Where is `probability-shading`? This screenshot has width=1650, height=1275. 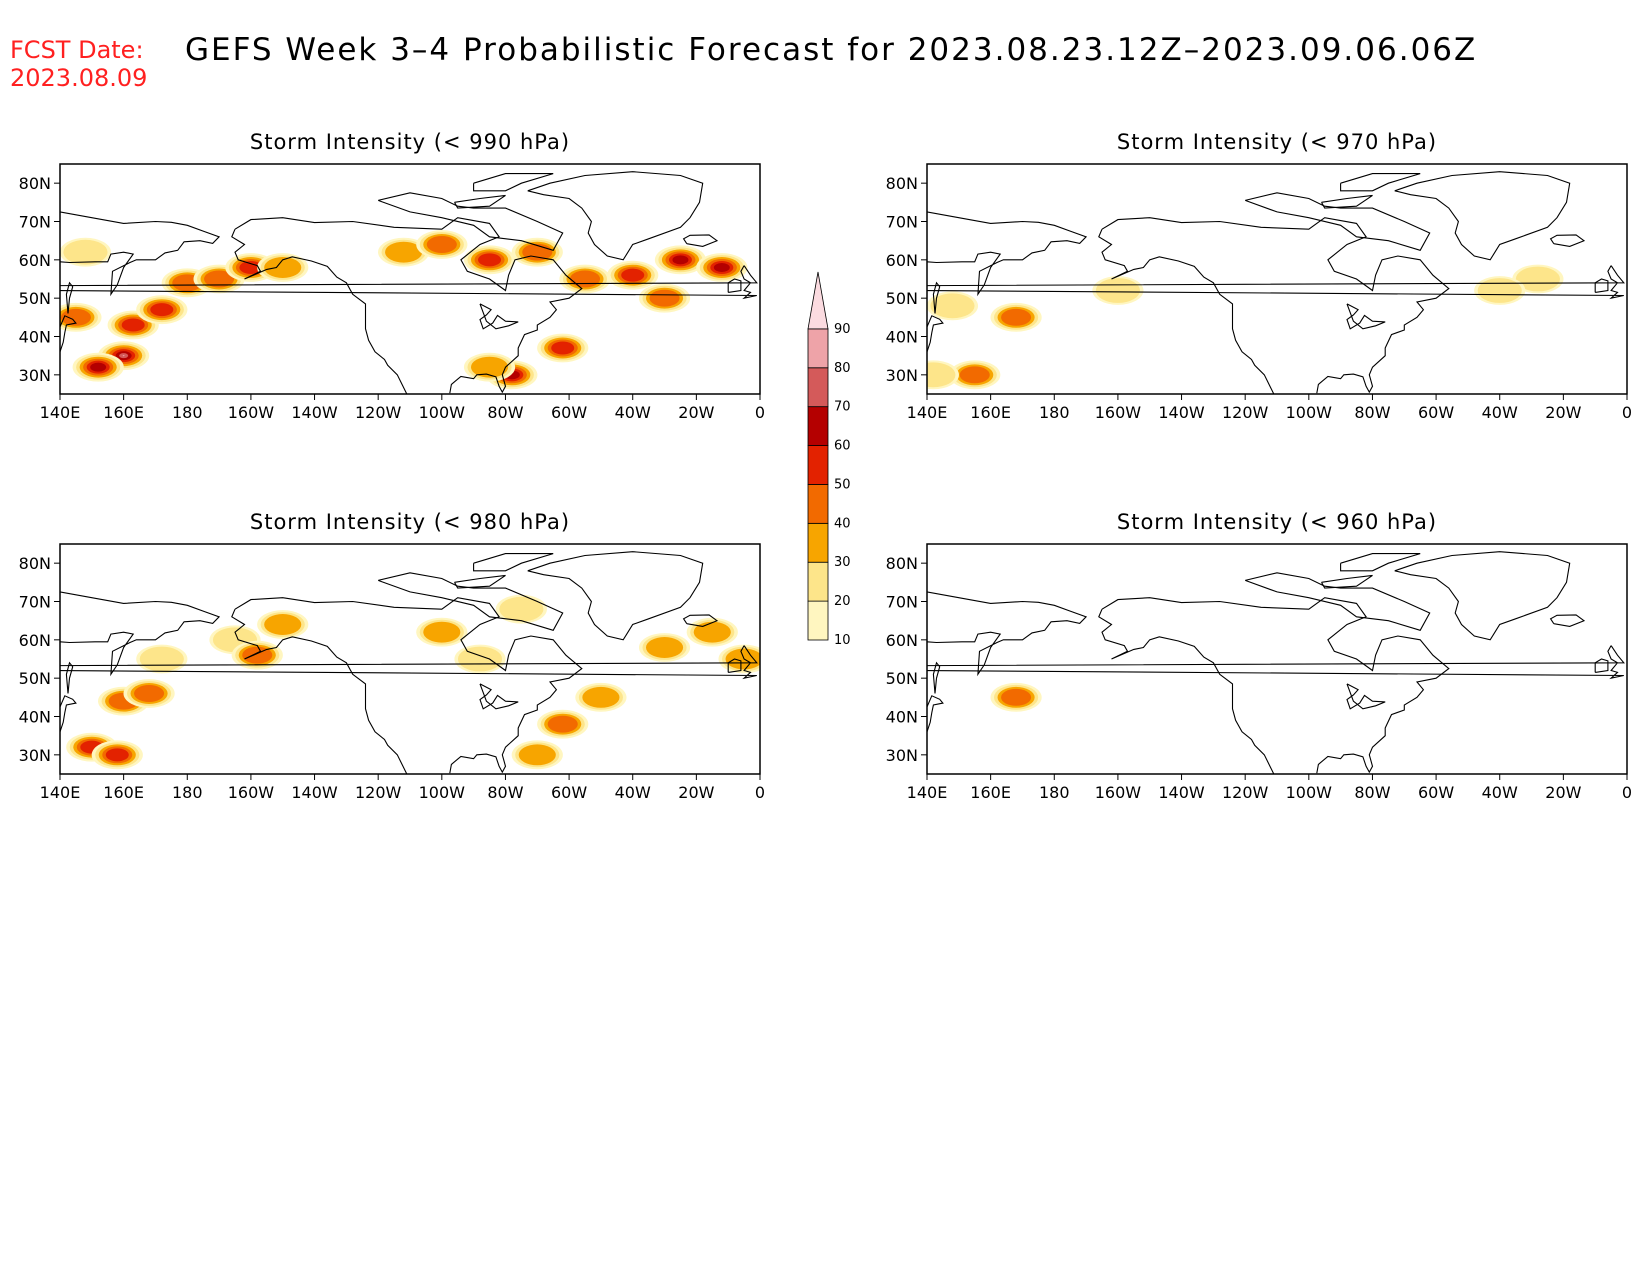
probability-shading is located at coordinates (413, 682).